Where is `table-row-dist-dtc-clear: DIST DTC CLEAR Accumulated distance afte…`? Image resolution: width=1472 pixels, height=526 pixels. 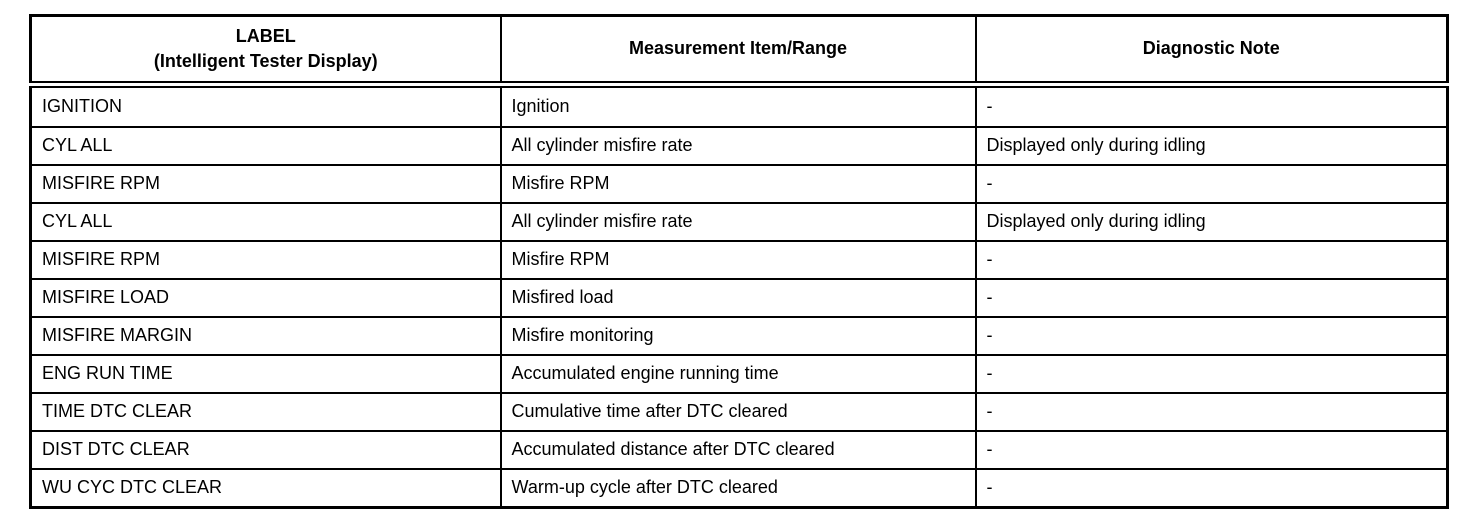
table-row-dist-dtc-clear: DIST DTC CLEAR Accumulated distance afte… is located at coordinates (739, 449).